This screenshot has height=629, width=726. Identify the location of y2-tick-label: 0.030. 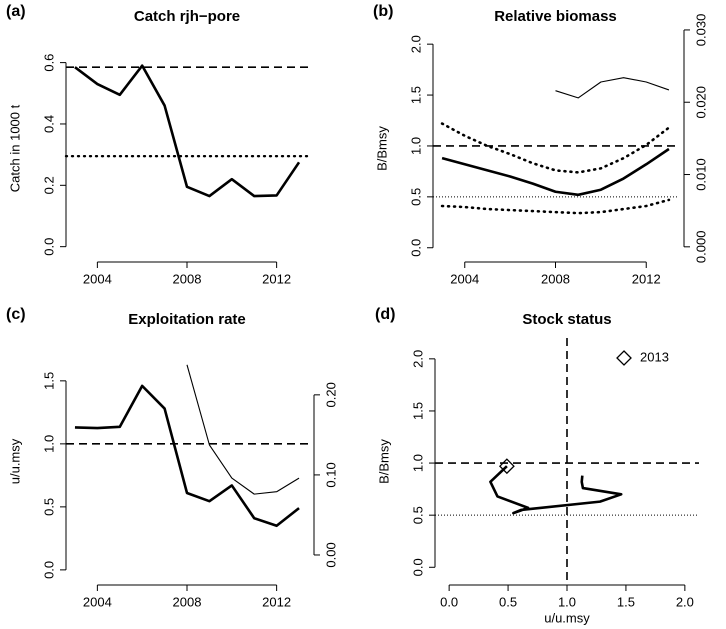
(700, 30).